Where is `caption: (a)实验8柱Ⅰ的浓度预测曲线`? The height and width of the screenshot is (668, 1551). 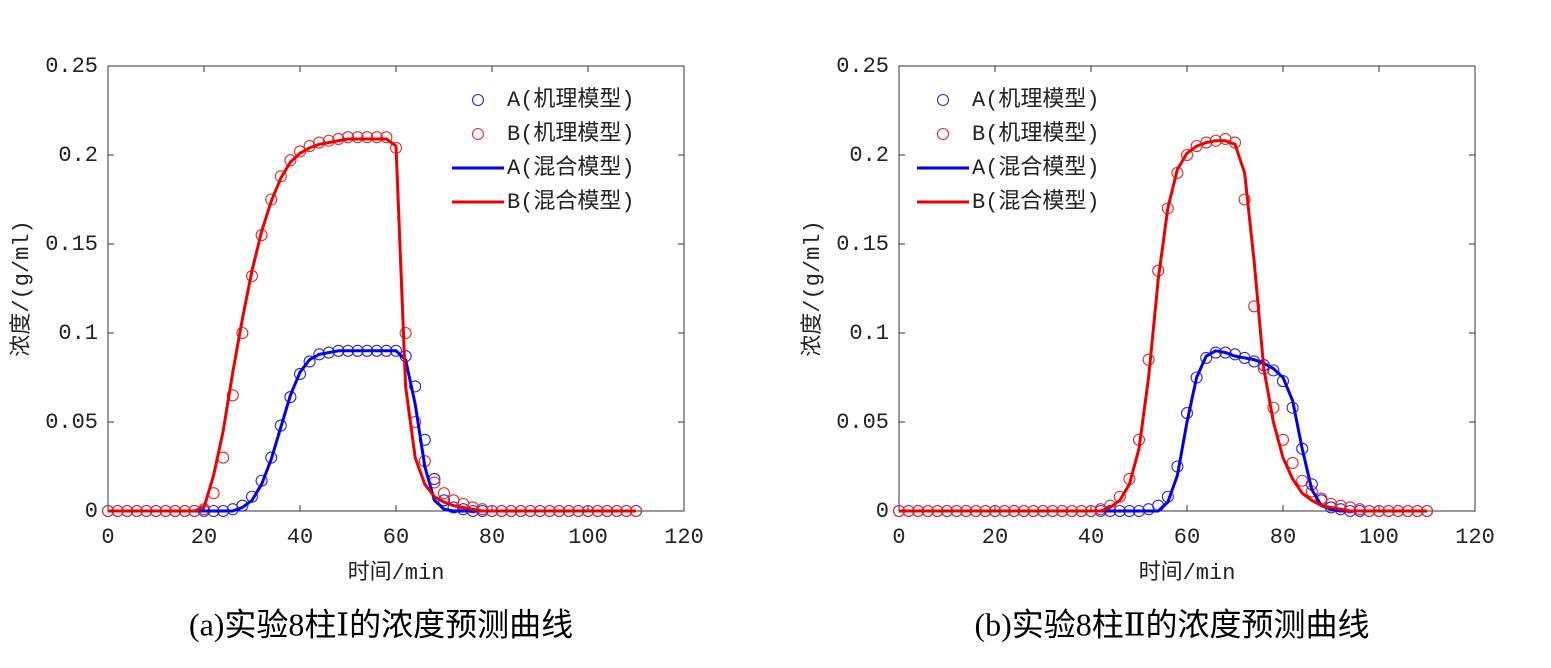
caption: (a)实验8柱Ⅰ的浓度预测曲线 is located at coordinates (381, 624).